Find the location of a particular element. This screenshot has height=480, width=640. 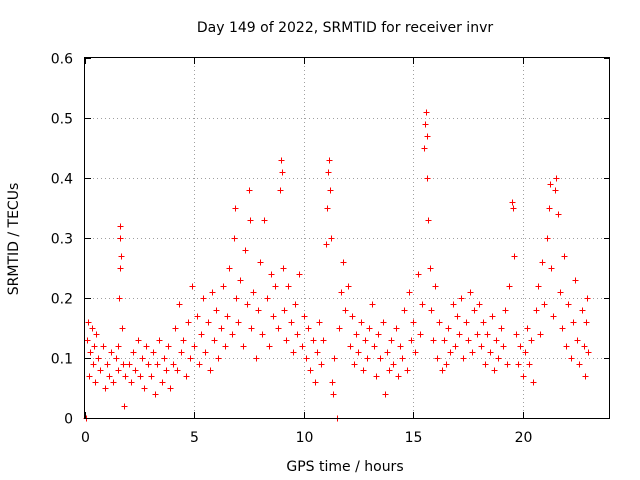

x-tick-label: 0 is located at coordinates (85, 438).